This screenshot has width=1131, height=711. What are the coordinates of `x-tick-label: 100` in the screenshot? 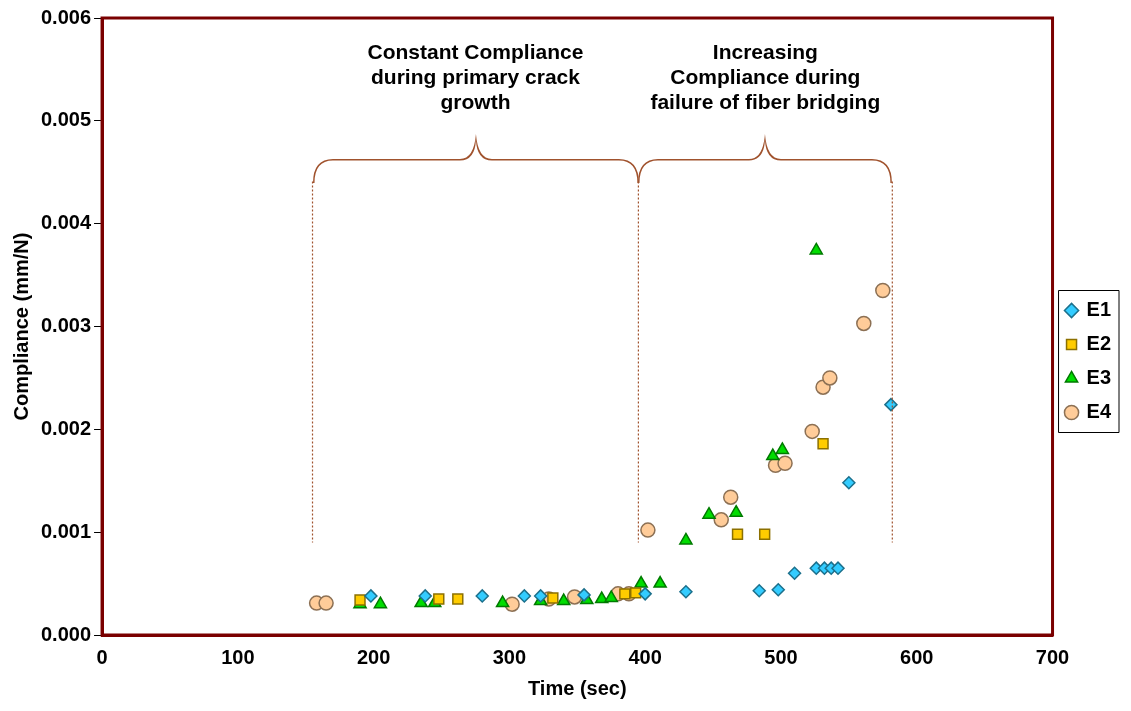 It's located at (238, 656).